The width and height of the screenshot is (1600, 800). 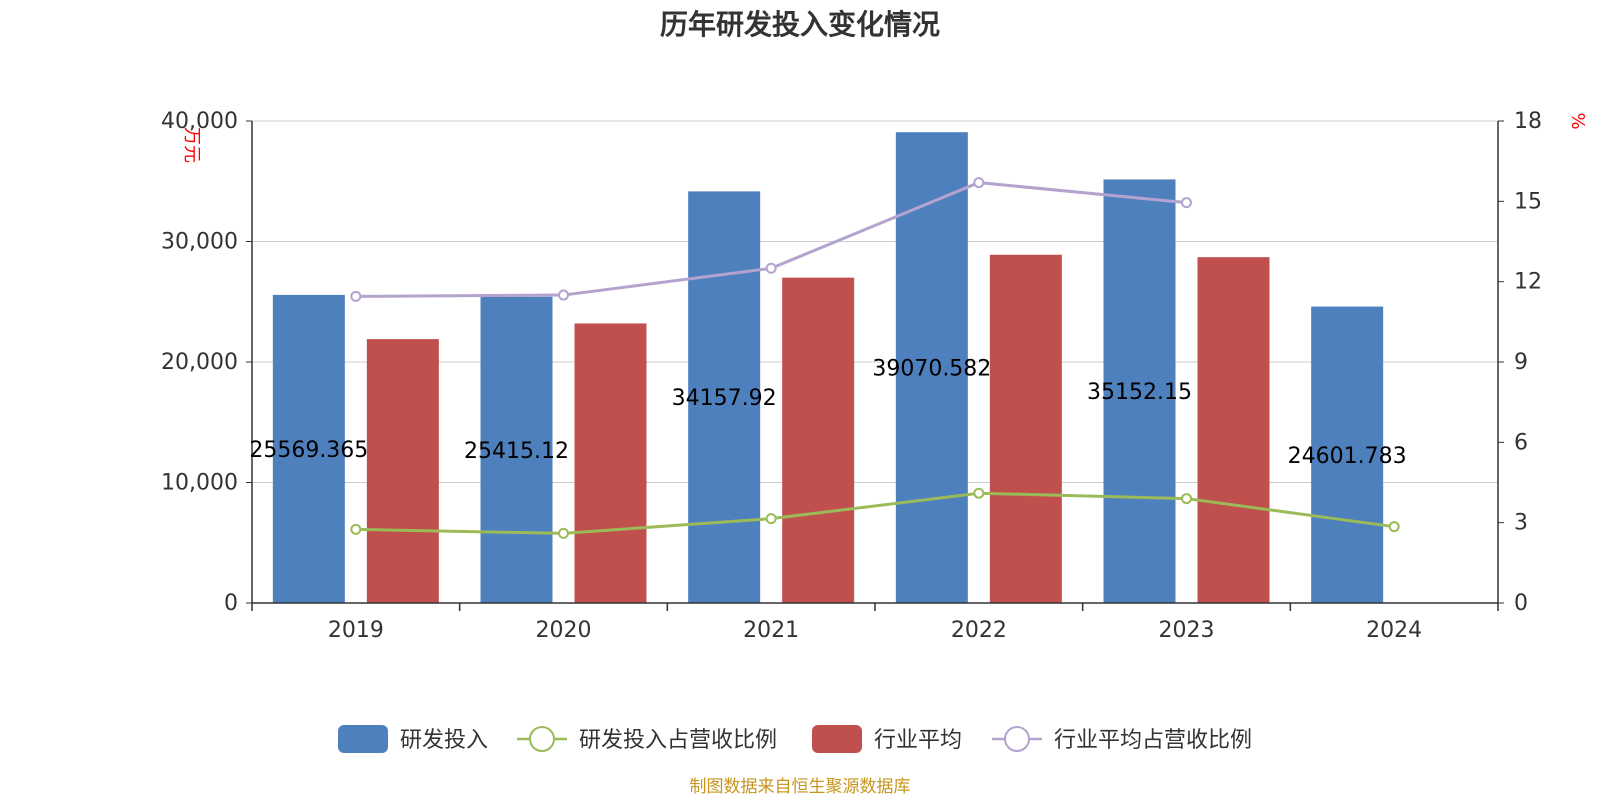 I want to click on y-left-tick-label: 10,000, so click(x=199, y=483).